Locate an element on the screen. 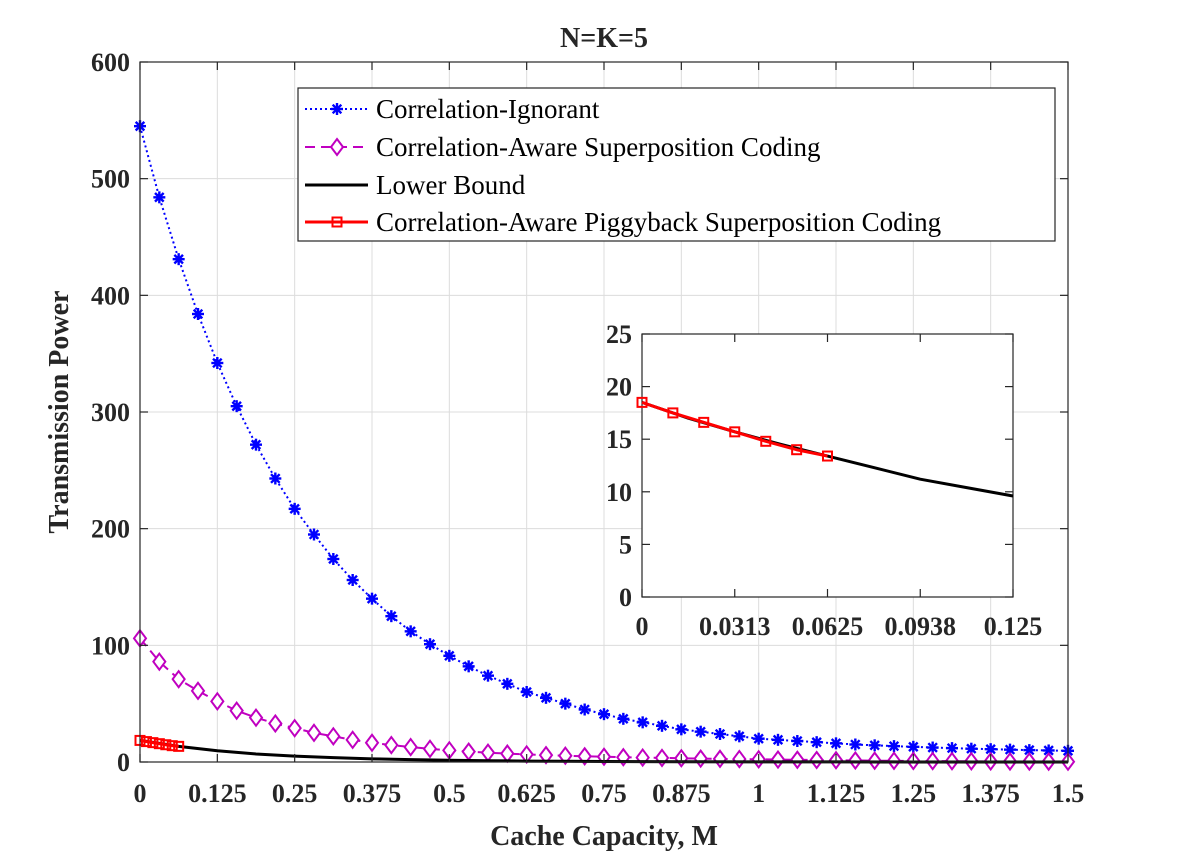  series-correlation-aware-piggyback-superposition-coding is located at coordinates (734, 429).